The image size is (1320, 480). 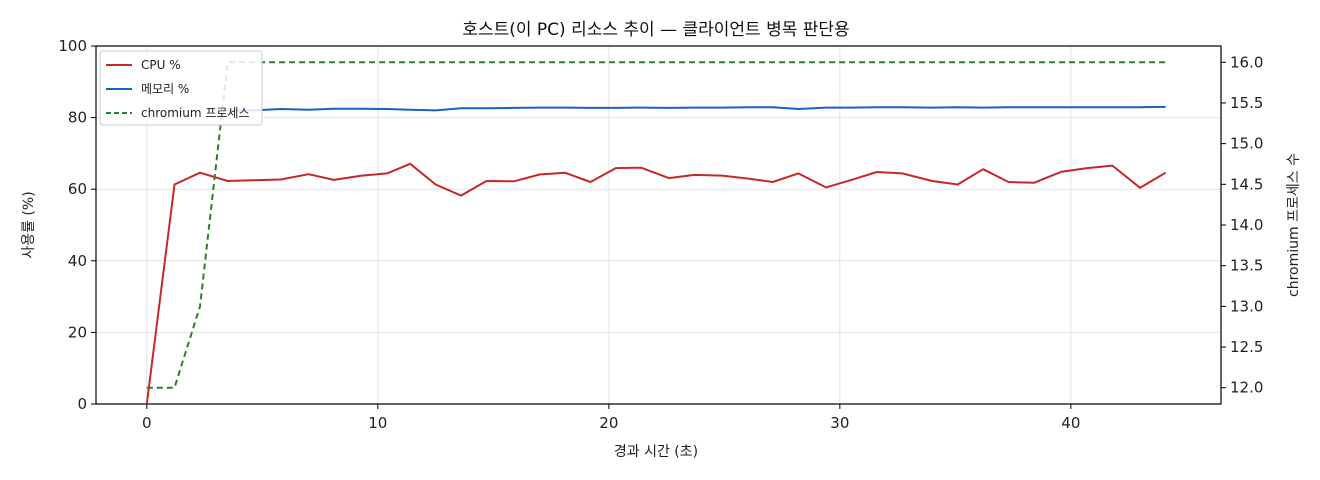 I want to click on x-tick-label: 0, so click(x=147, y=423).